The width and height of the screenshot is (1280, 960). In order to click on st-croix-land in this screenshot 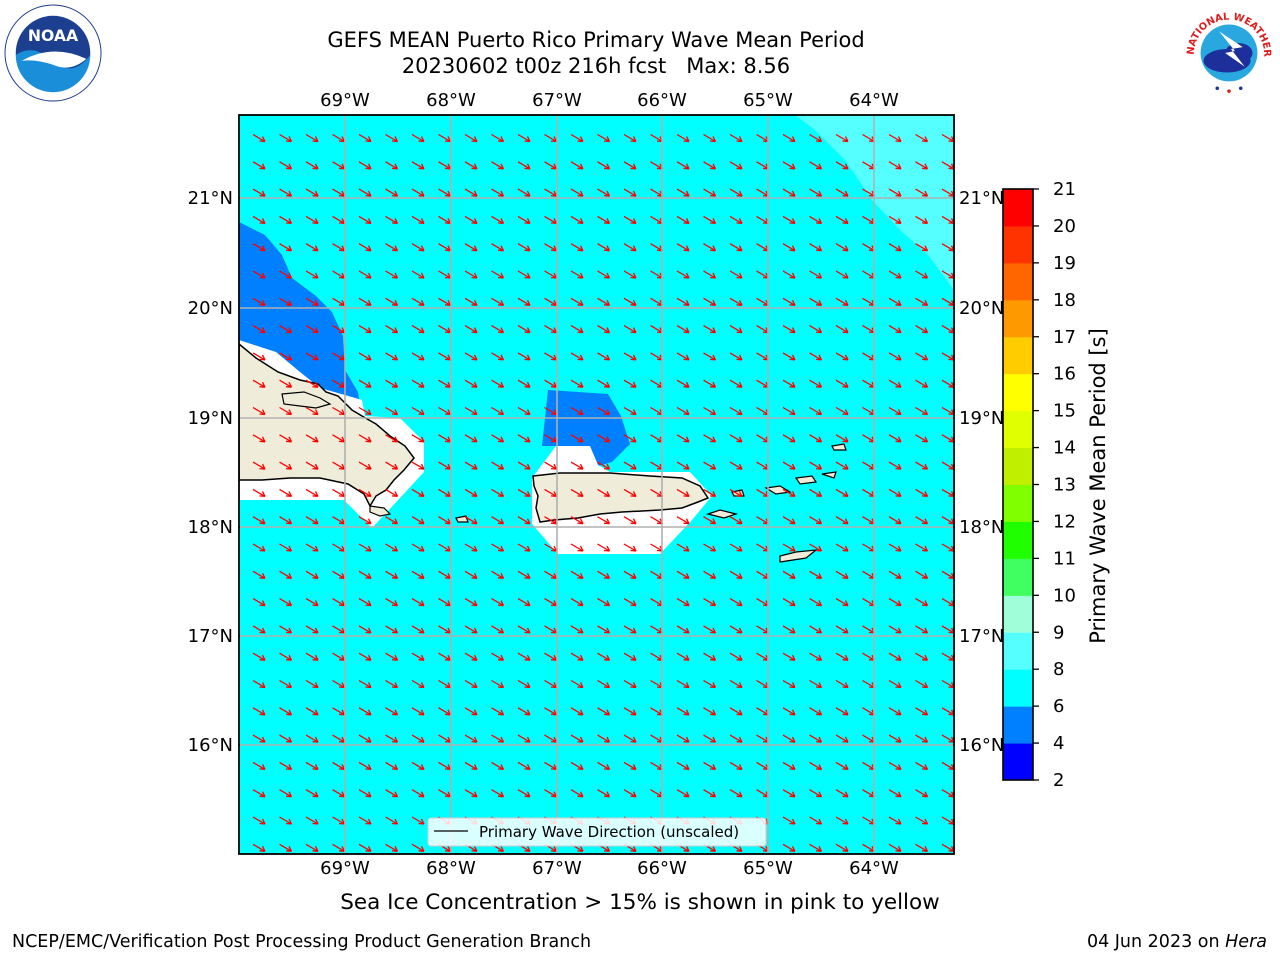, I will do `click(798, 556)`.